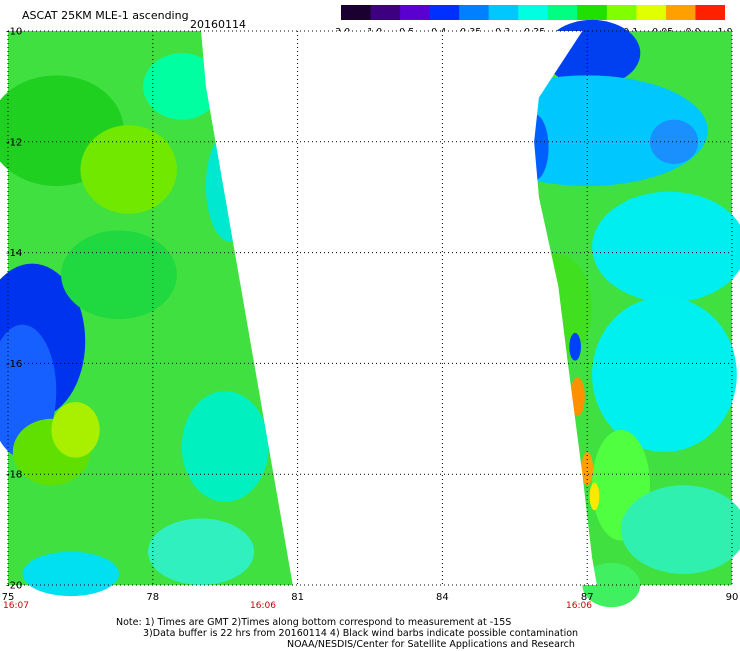 This screenshot has width=740, height=651. What do you see at coordinates (297, 597) in the screenshot?
I see `lon-label: 81` at bounding box center [297, 597].